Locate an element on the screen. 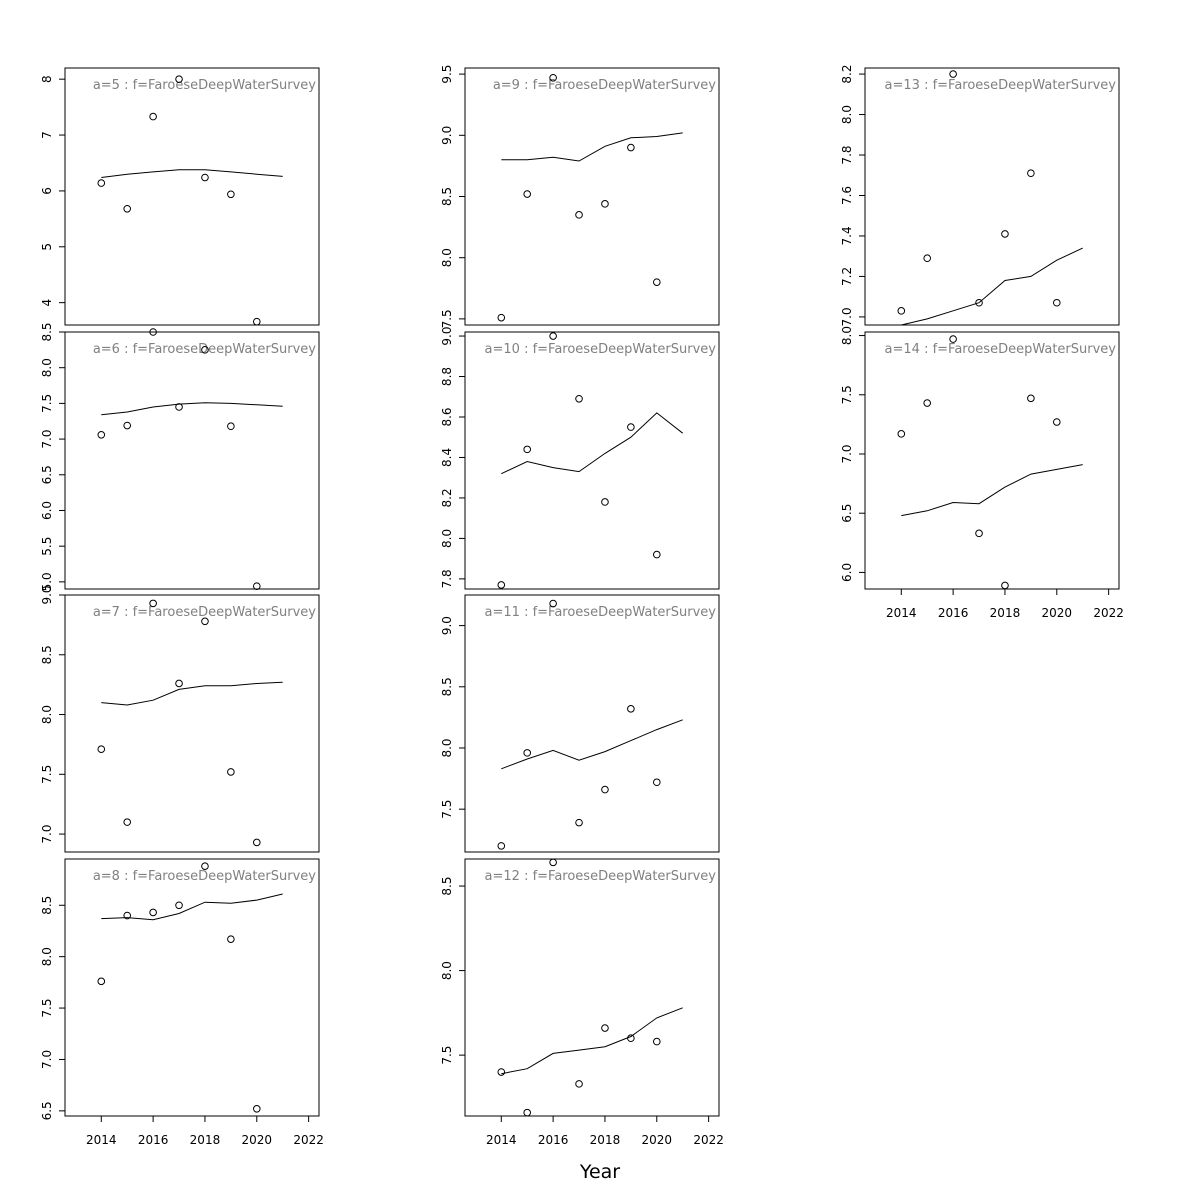  panel-title: a=10 : f=FaroeseDeepWaterSurvey is located at coordinates (601, 349).